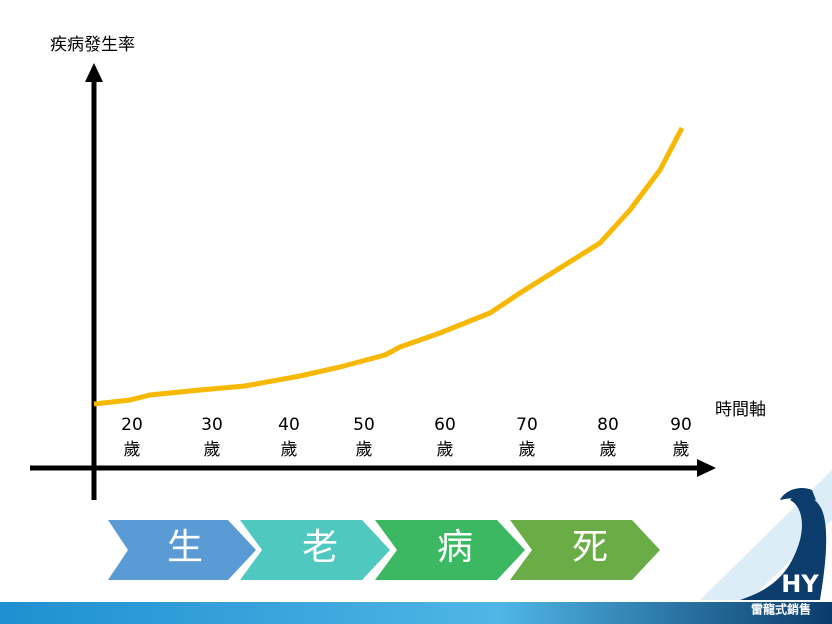  What do you see at coordinates (185, 547) in the screenshot?
I see `stage-label: 生` at bounding box center [185, 547].